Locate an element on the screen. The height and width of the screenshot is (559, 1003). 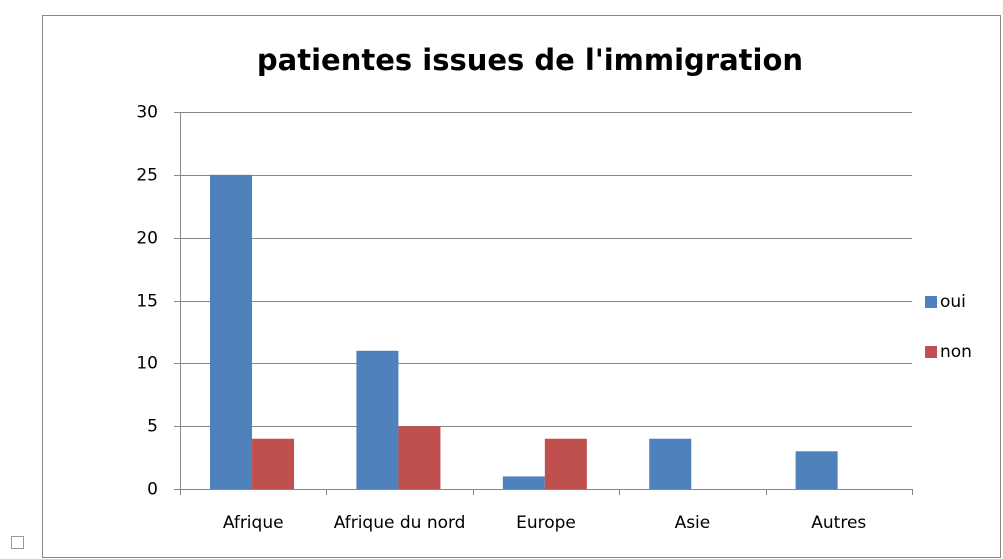
legend-label: oui is located at coordinates (953, 302).